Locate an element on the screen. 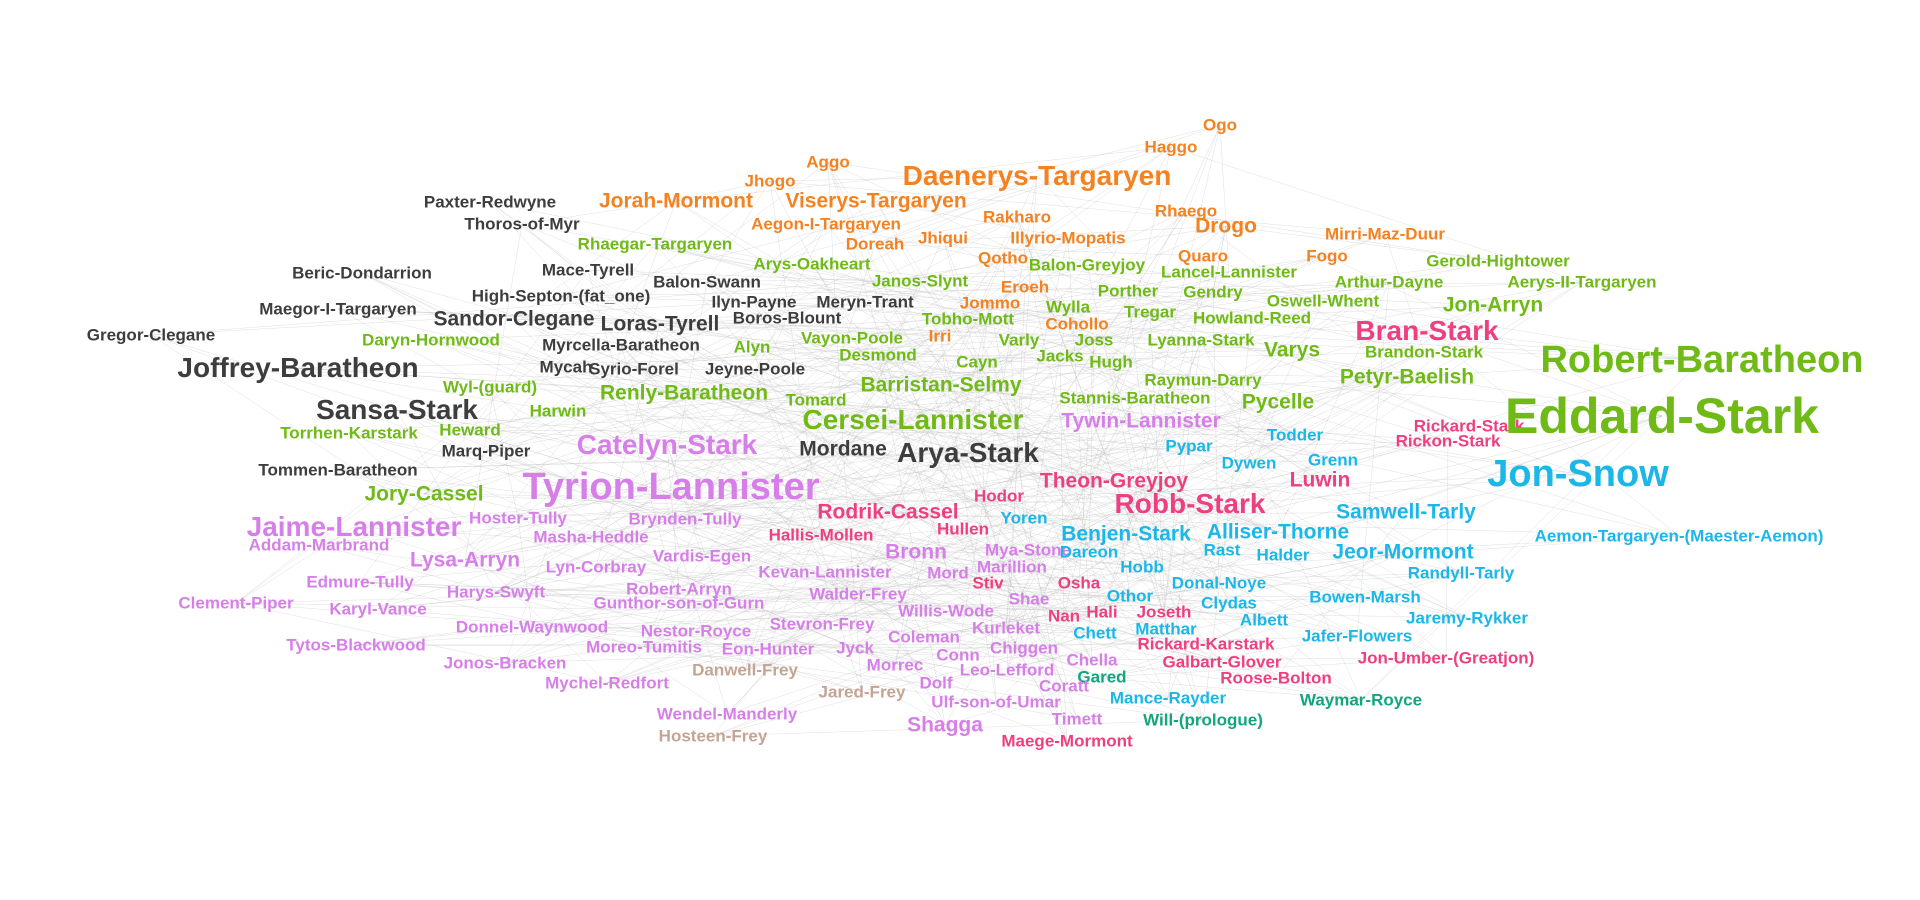 The image size is (1920, 900). node-label: Meryn-Trant is located at coordinates (865, 302).